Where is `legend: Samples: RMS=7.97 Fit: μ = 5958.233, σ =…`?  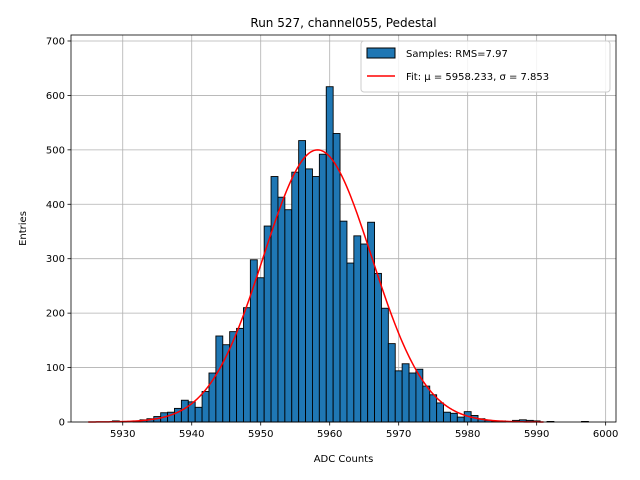 legend: Samples: RMS=7.97 Fit: μ = 5958.233, σ =… is located at coordinates (485, 66).